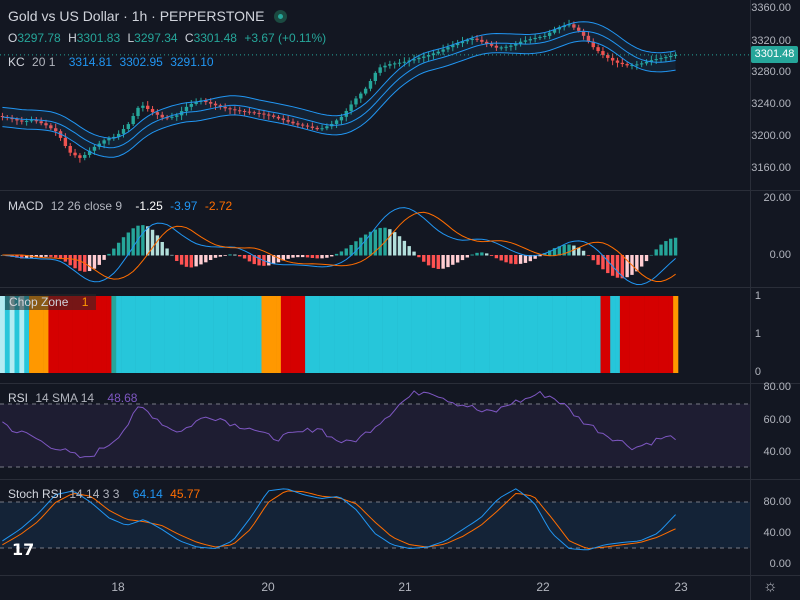 This screenshot has width=800, height=600. I want to click on kc-label: KC, so click(16, 62).